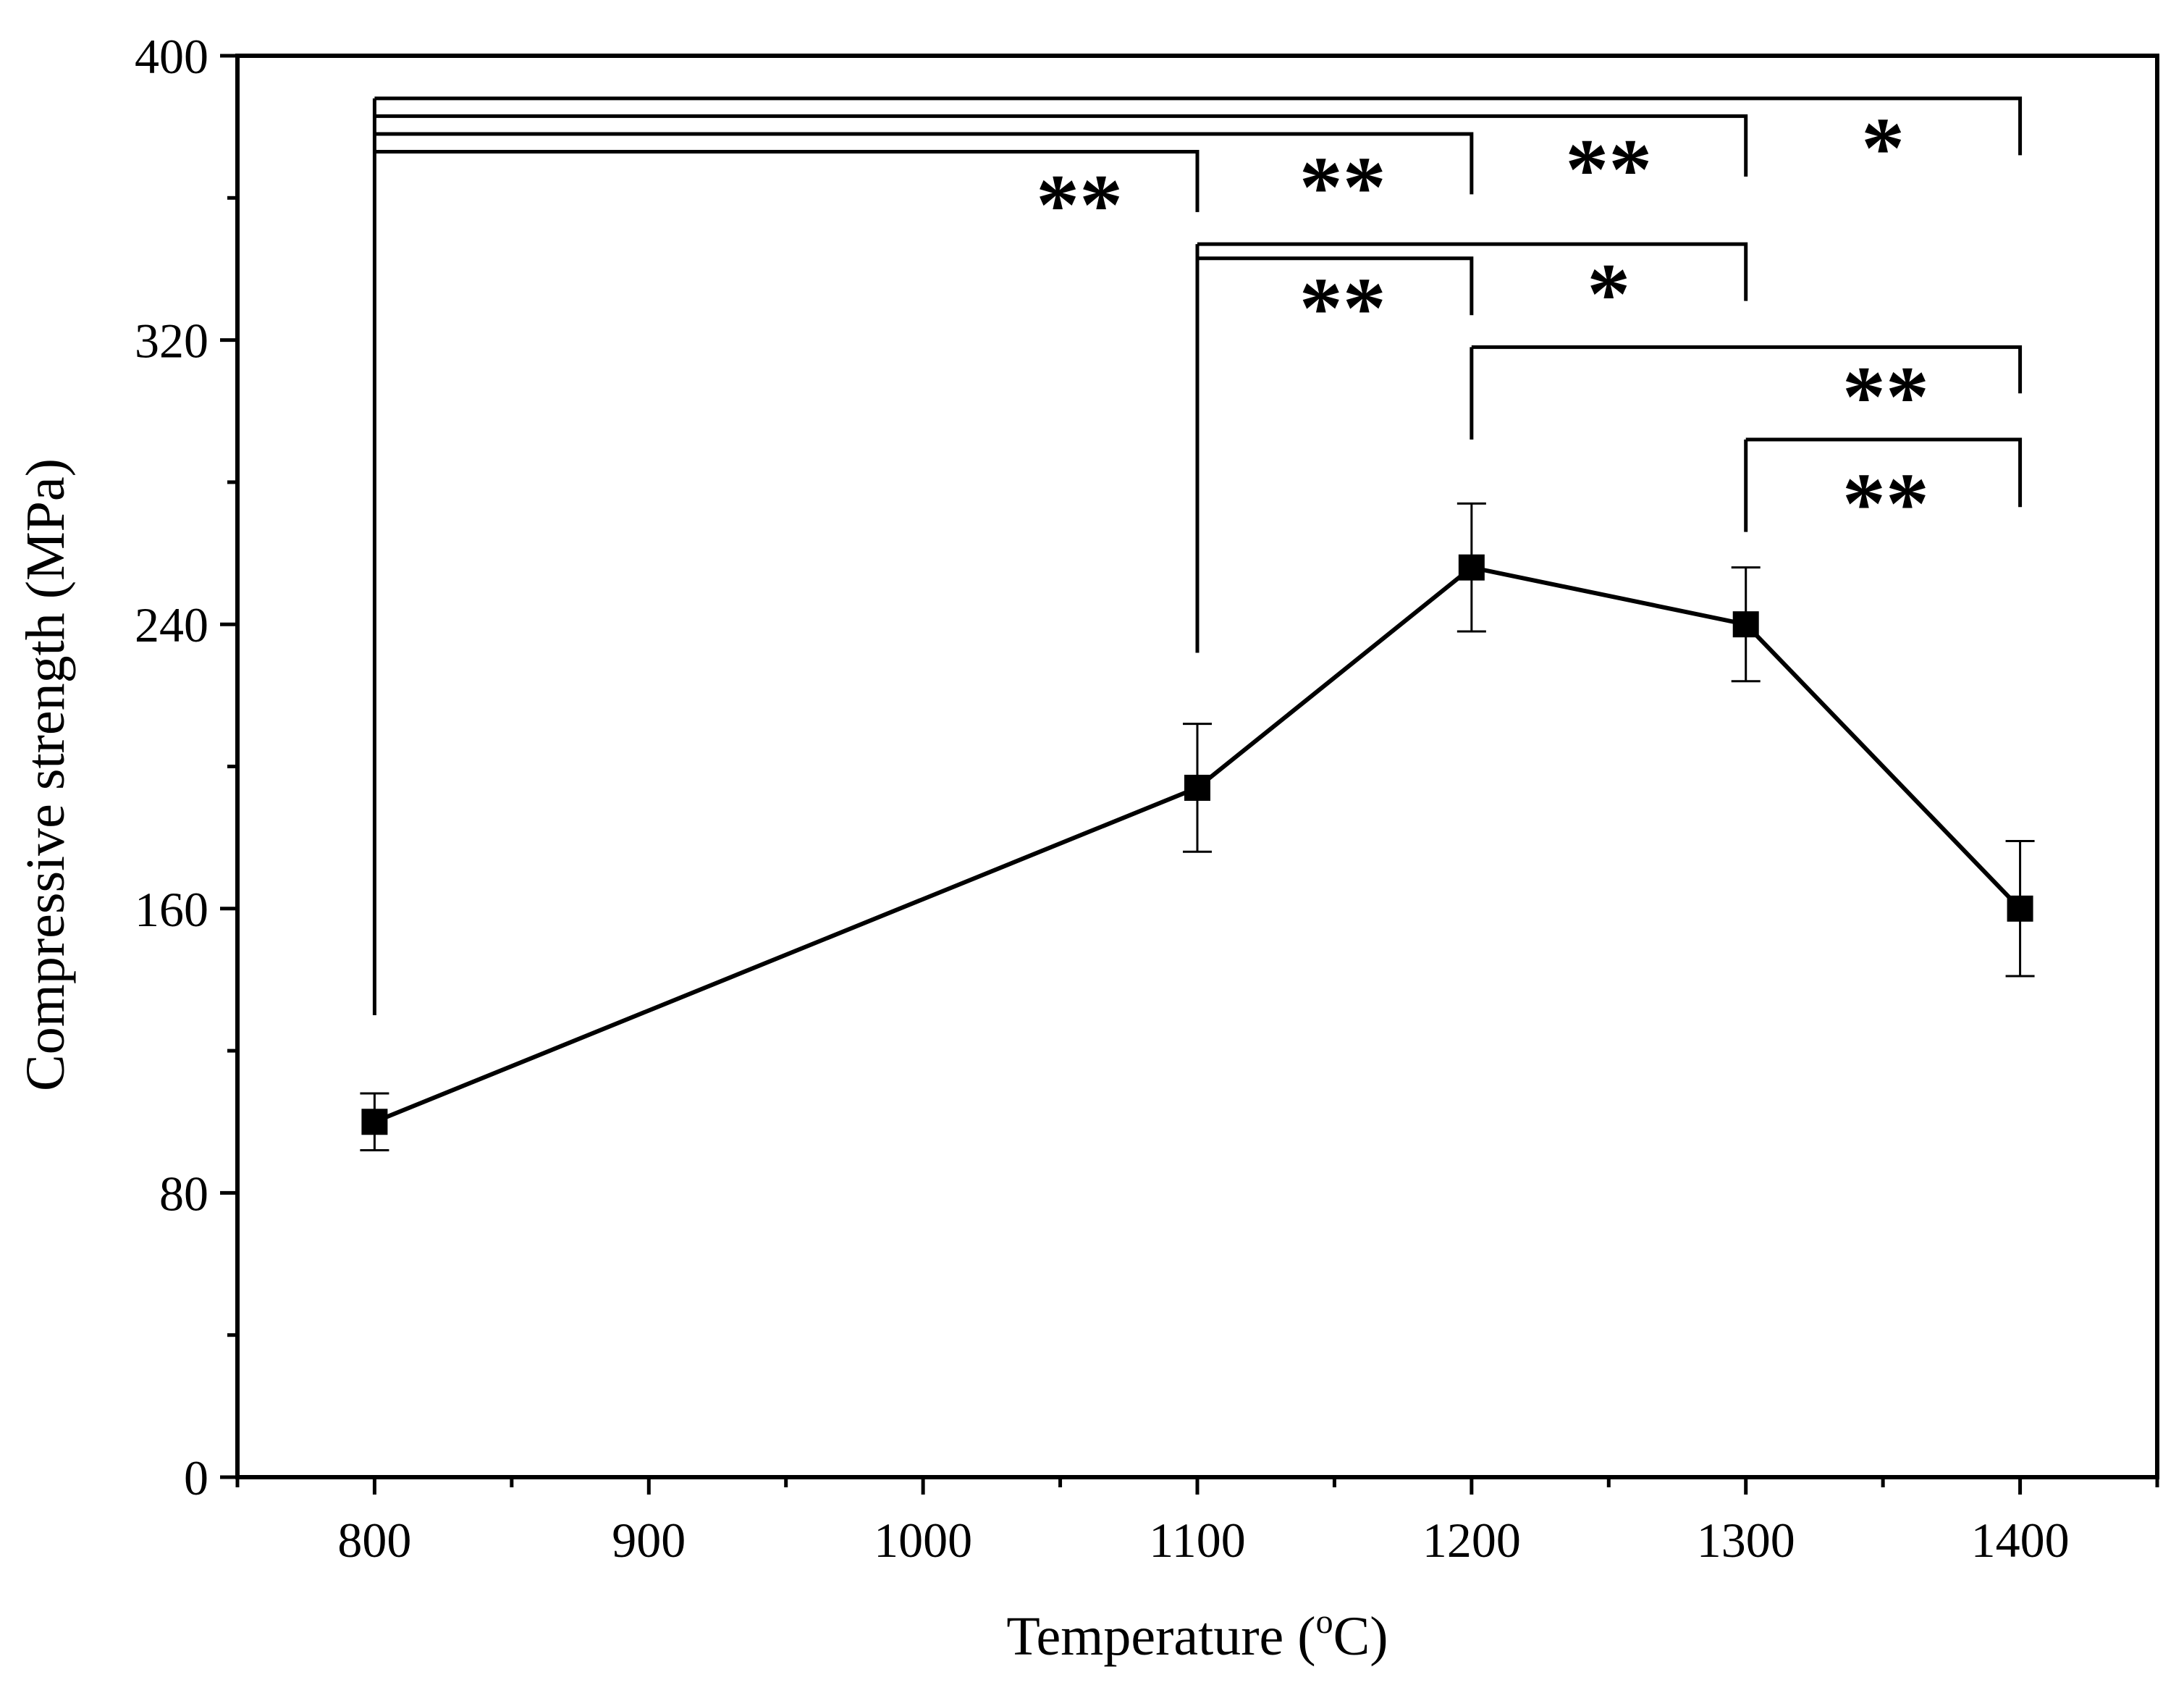  What do you see at coordinates (923, 1541) in the screenshot?
I see `x-tick-label: 1000` at bounding box center [923, 1541].